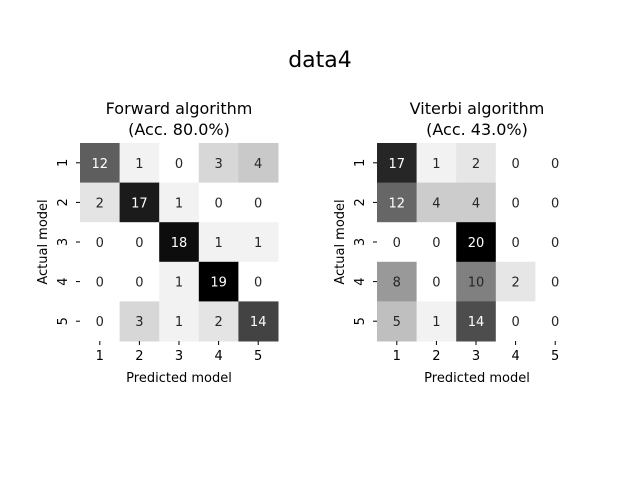  I want to click on heatmap-viterbi-cell-r3-c5, so click(555, 242).